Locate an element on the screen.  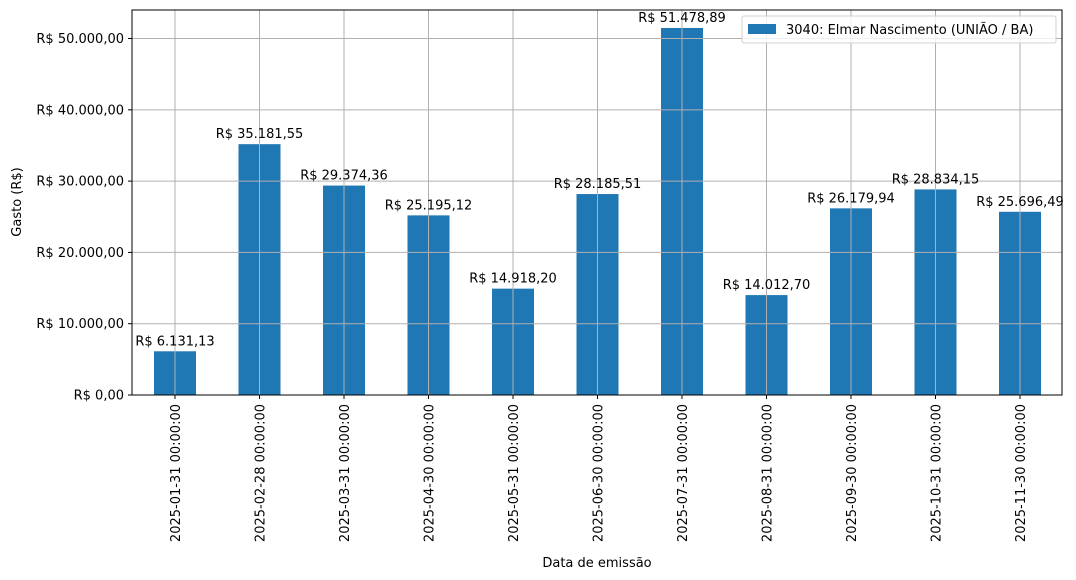
x-tick-label: 2025-03-31 00:00:00 is located at coordinates (345, 473).